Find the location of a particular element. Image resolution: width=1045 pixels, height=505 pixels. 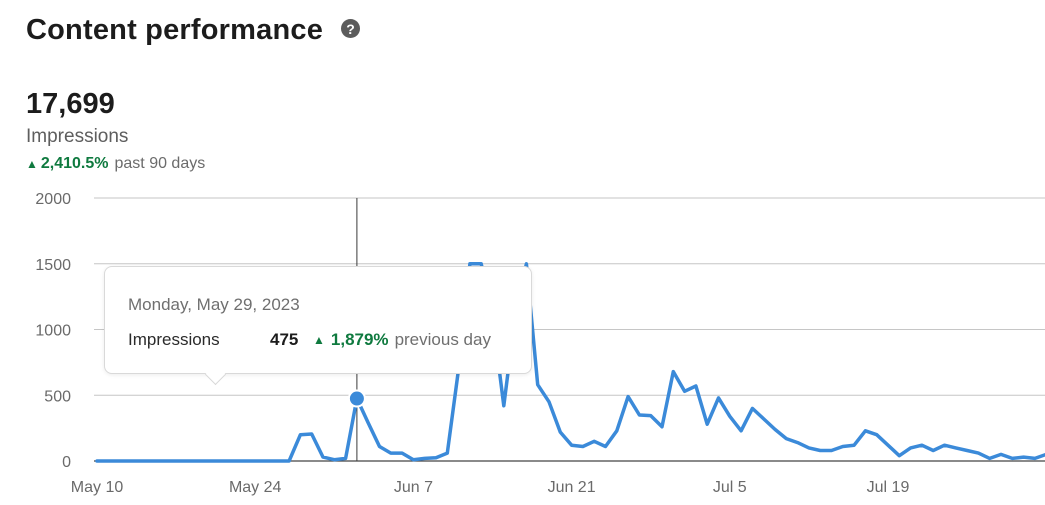

impressions-change: ▲ 2,410.5% past 90 days is located at coordinates (115, 164).